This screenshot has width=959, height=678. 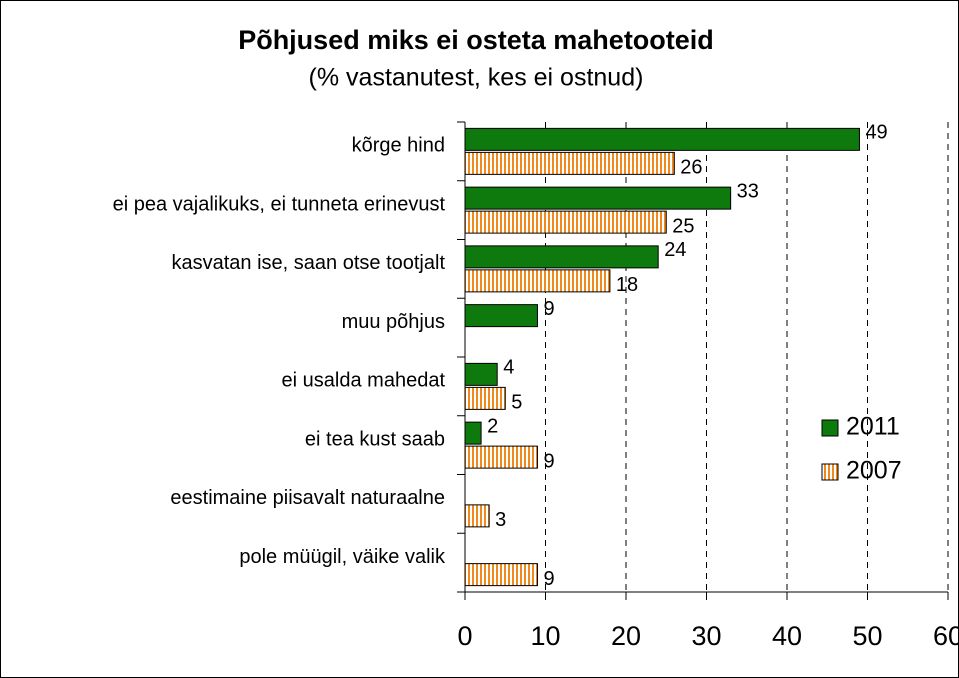 What do you see at coordinates (748, 191) in the screenshot?
I see `value-label: 33` at bounding box center [748, 191].